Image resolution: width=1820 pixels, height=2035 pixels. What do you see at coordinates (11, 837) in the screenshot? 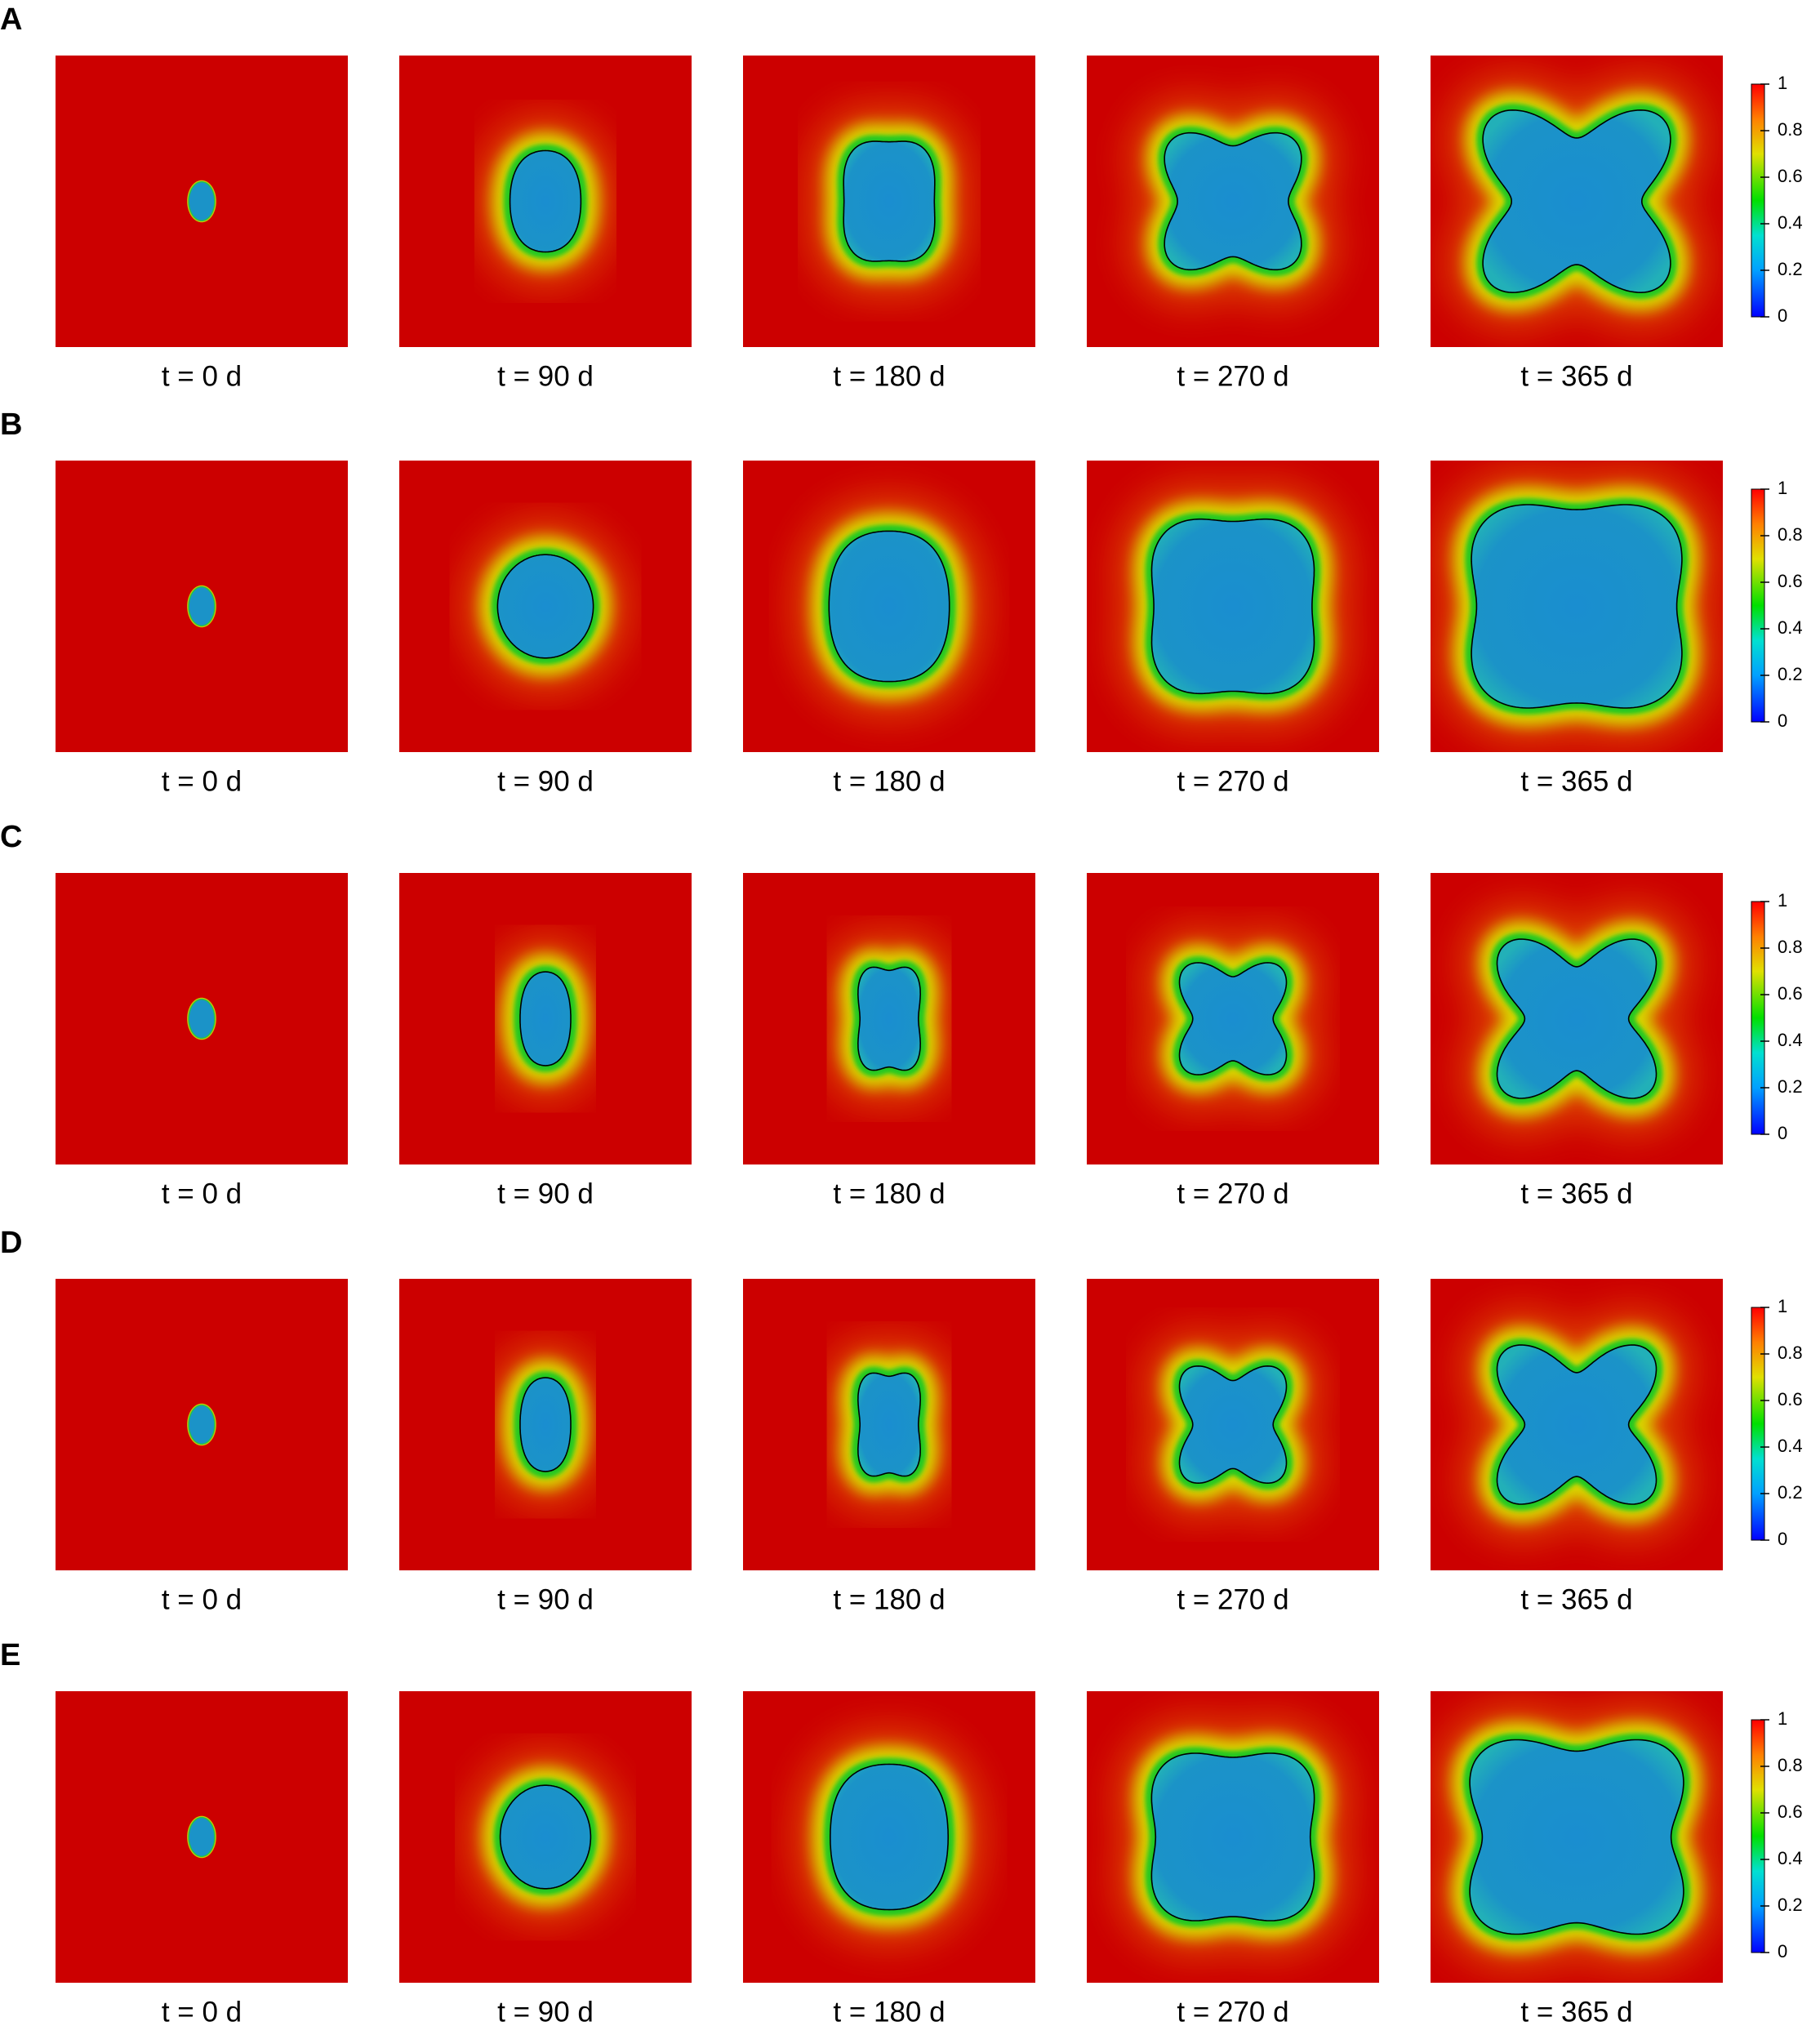
I see `panel-letter: C` at bounding box center [11, 837].